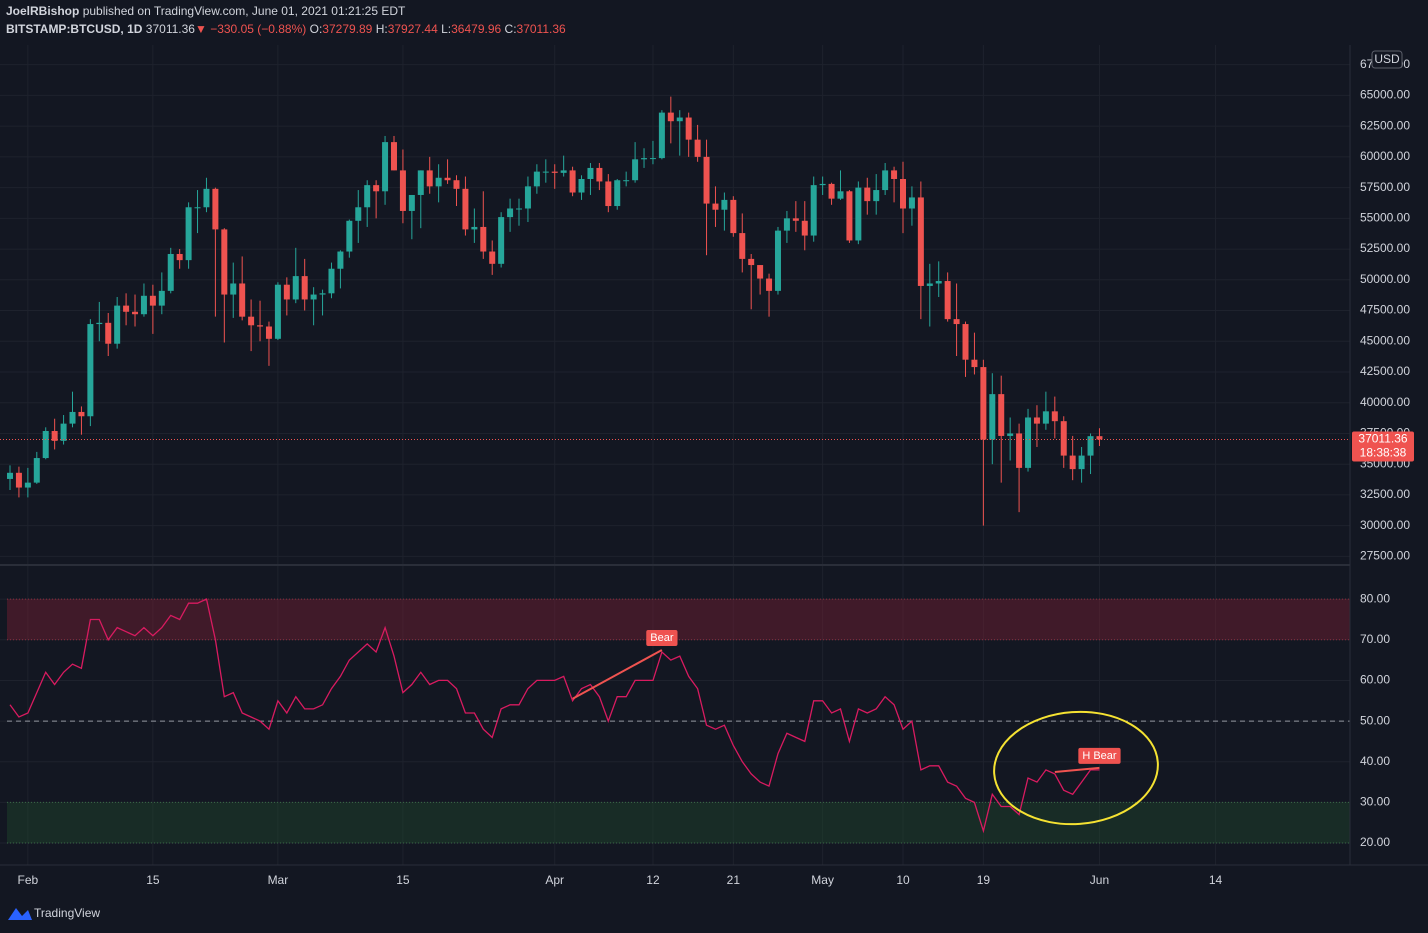 This screenshot has width=1428, height=933. I want to click on x-tick-label: 14, so click(1216, 880).